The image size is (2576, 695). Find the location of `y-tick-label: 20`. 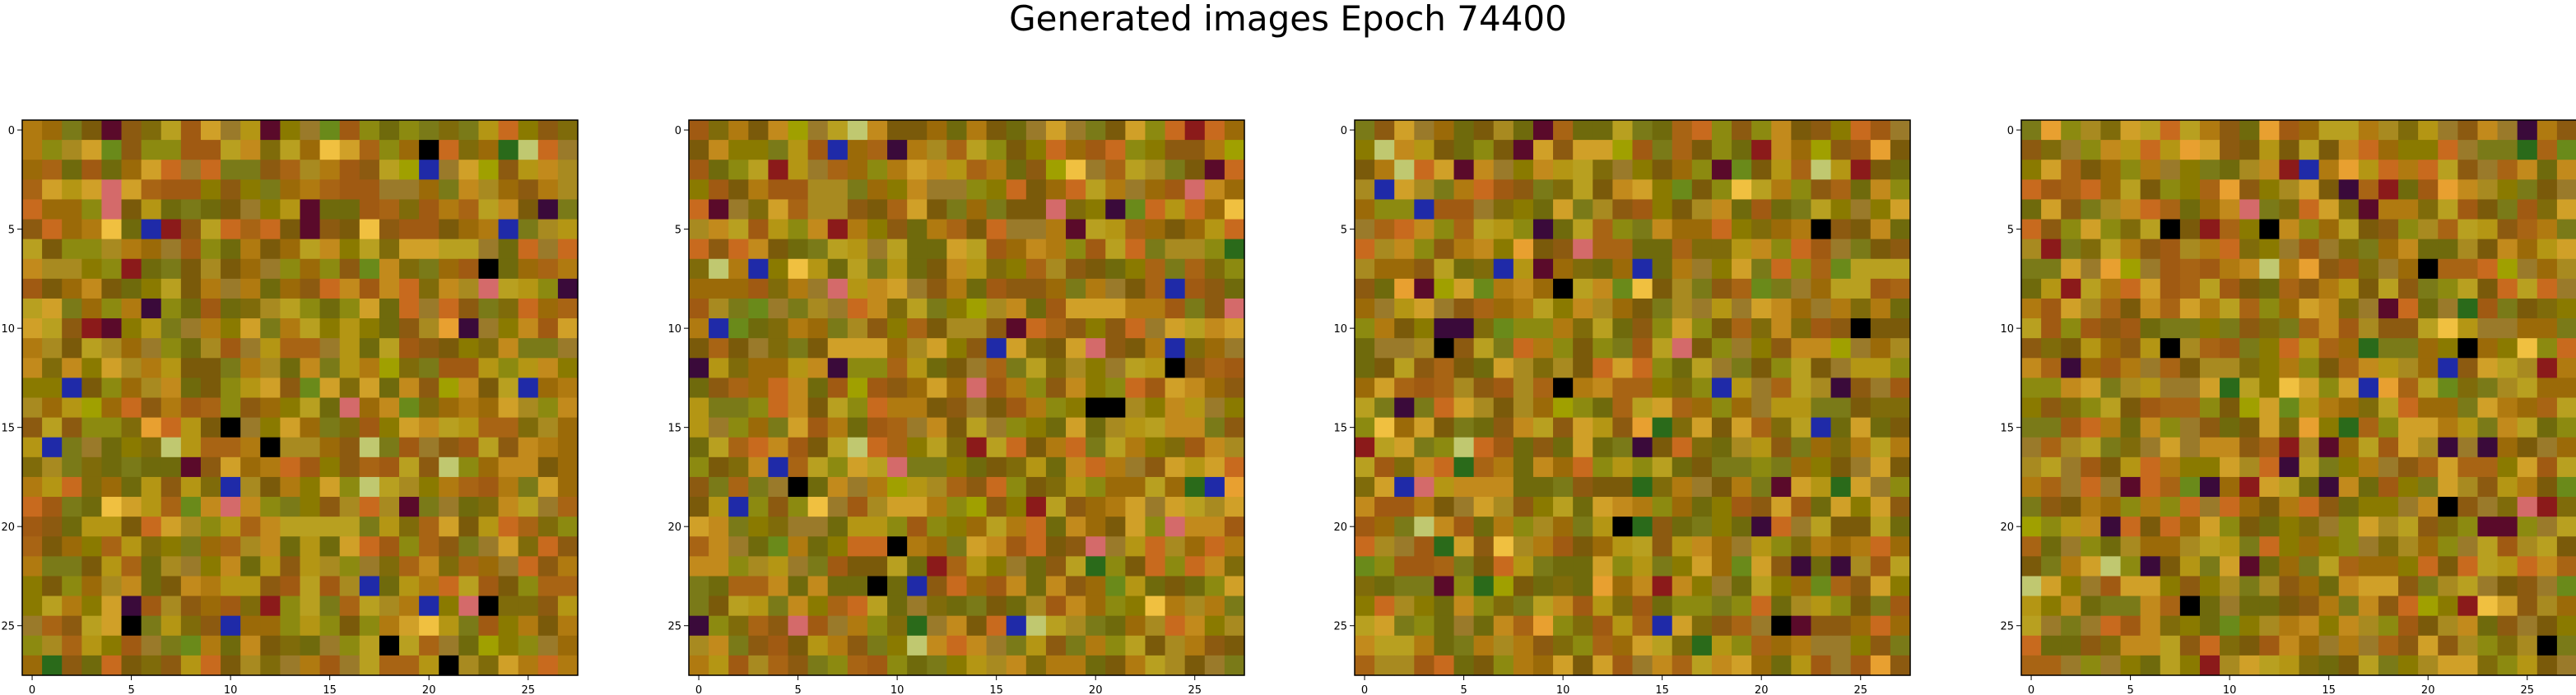

y-tick-label: 20 is located at coordinates (1340, 527).